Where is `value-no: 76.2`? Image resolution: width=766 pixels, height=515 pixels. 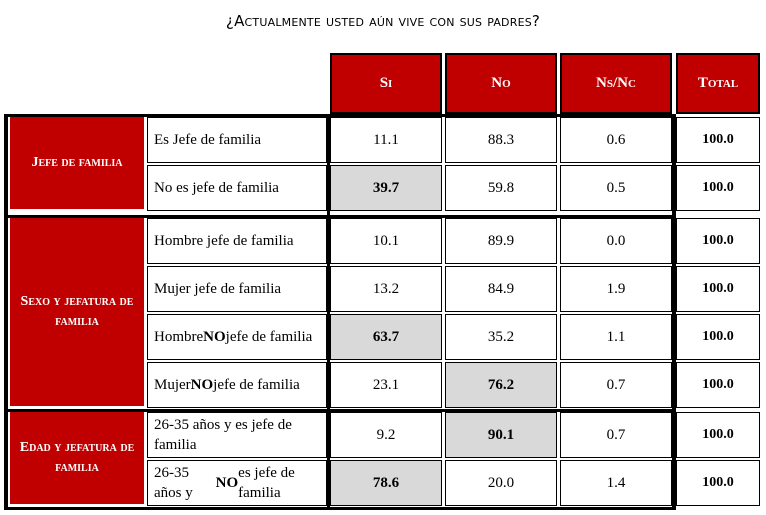
value-no: 76.2 is located at coordinates (501, 385).